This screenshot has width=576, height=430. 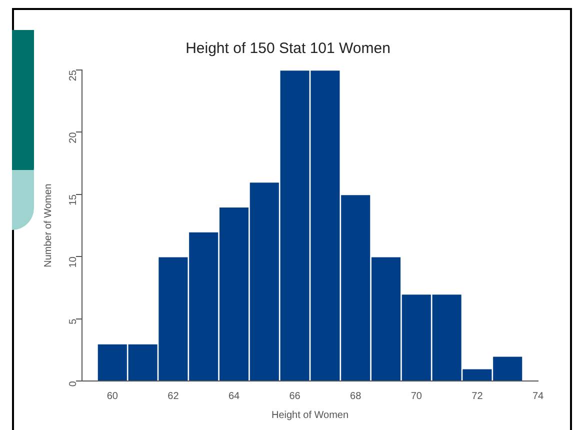 What do you see at coordinates (174, 396) in the screenshot?
I see `x-tick-label: 62` at bounding box center [174, 396].